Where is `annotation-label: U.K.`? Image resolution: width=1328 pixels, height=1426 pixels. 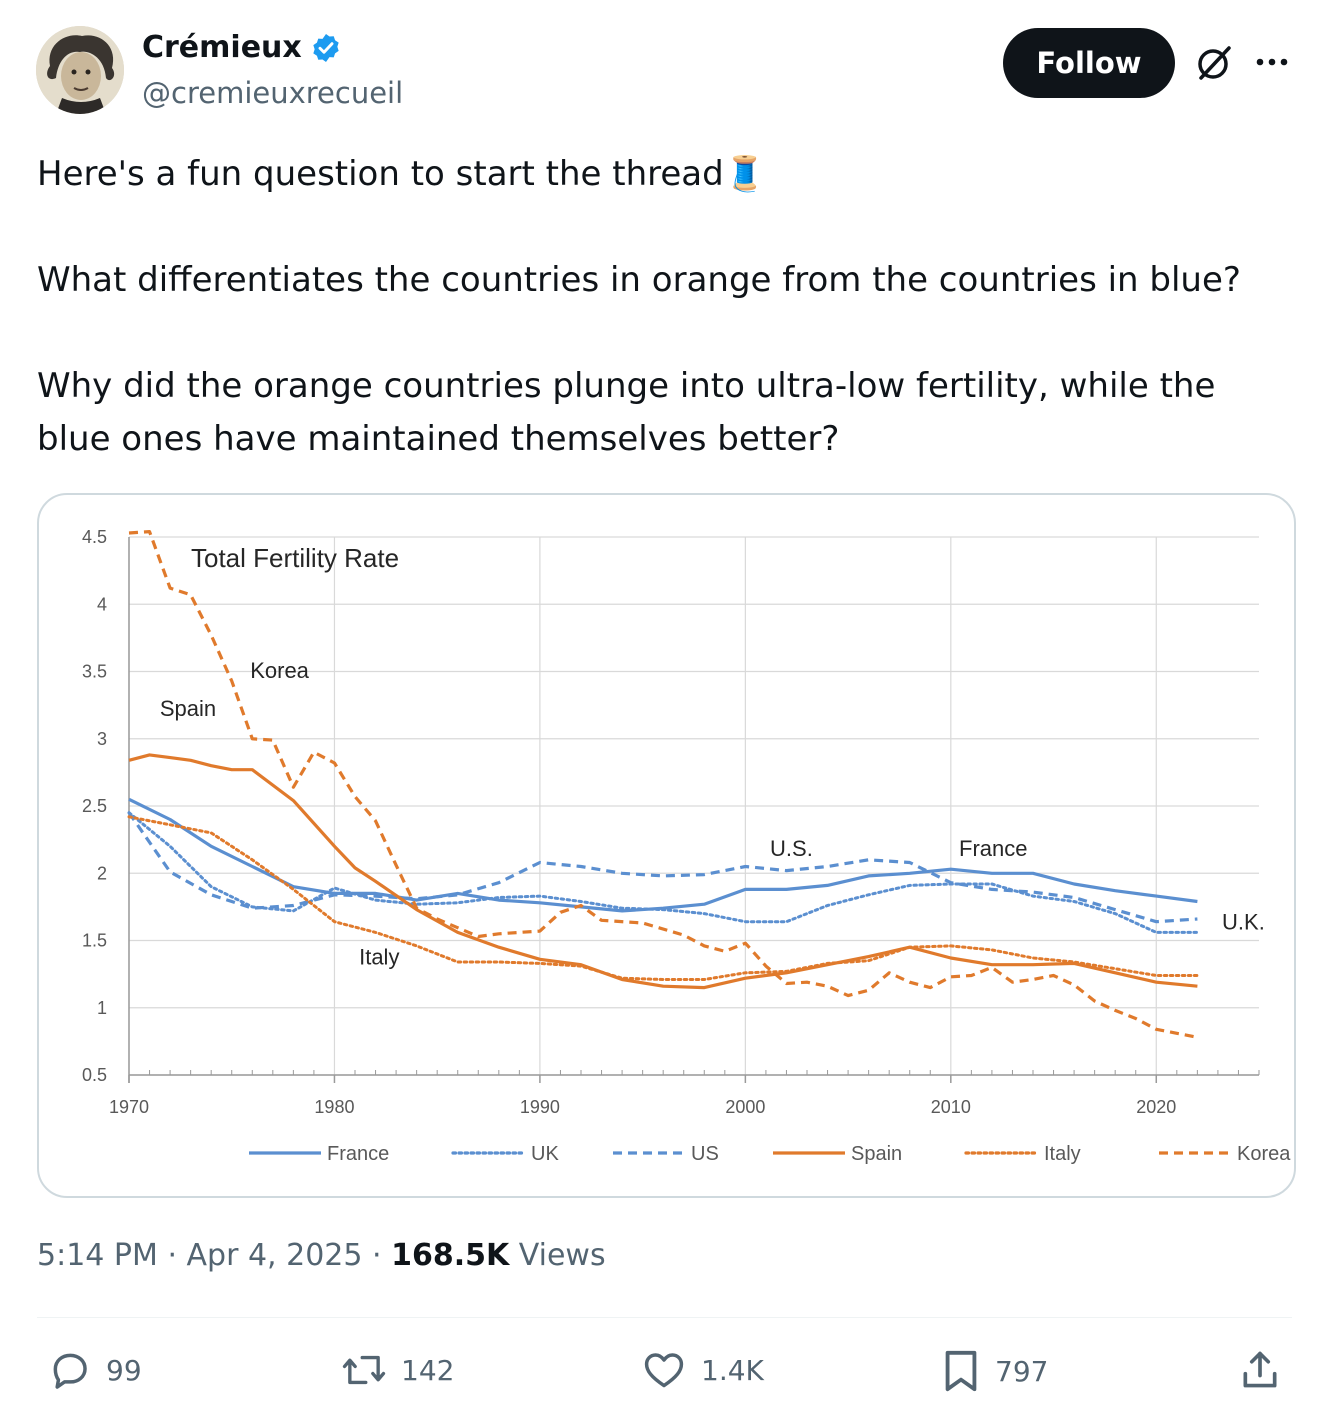
annotation-label: U.K. is located at coordinates (1243, 922).